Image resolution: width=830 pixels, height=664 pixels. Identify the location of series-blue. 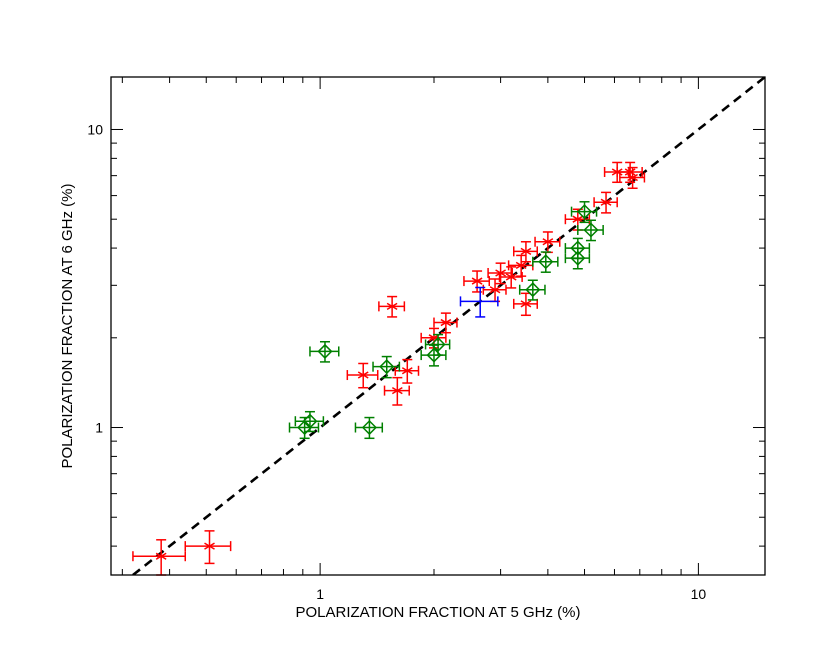
(479, 302).